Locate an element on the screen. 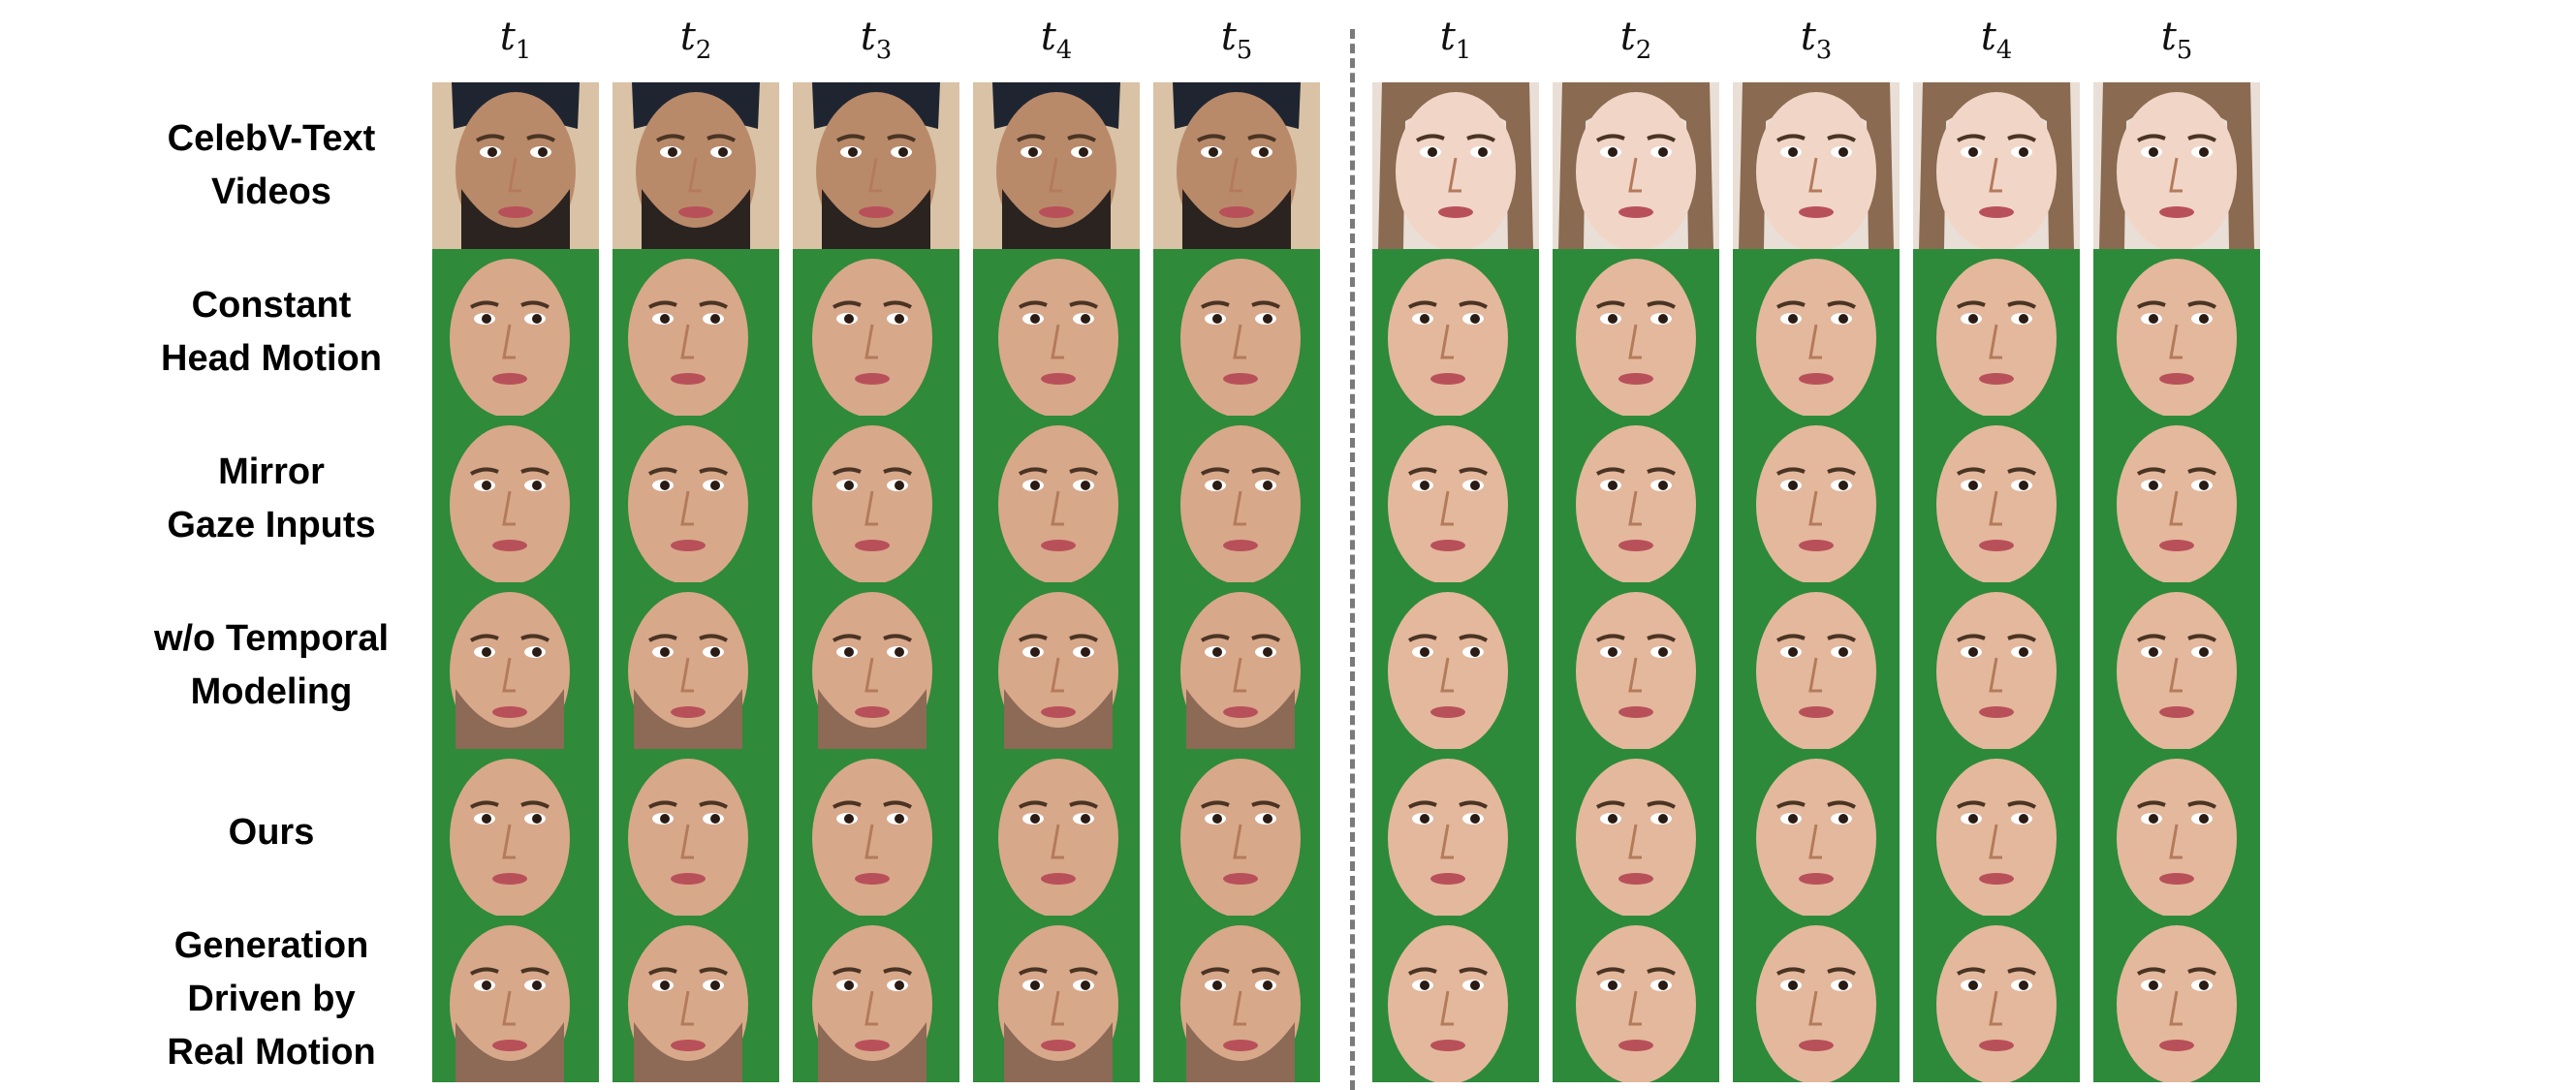 The width and height of the screenshot is (2576, 1090). face-image-right-row5-col4 is located at coordinates (1996, 832).